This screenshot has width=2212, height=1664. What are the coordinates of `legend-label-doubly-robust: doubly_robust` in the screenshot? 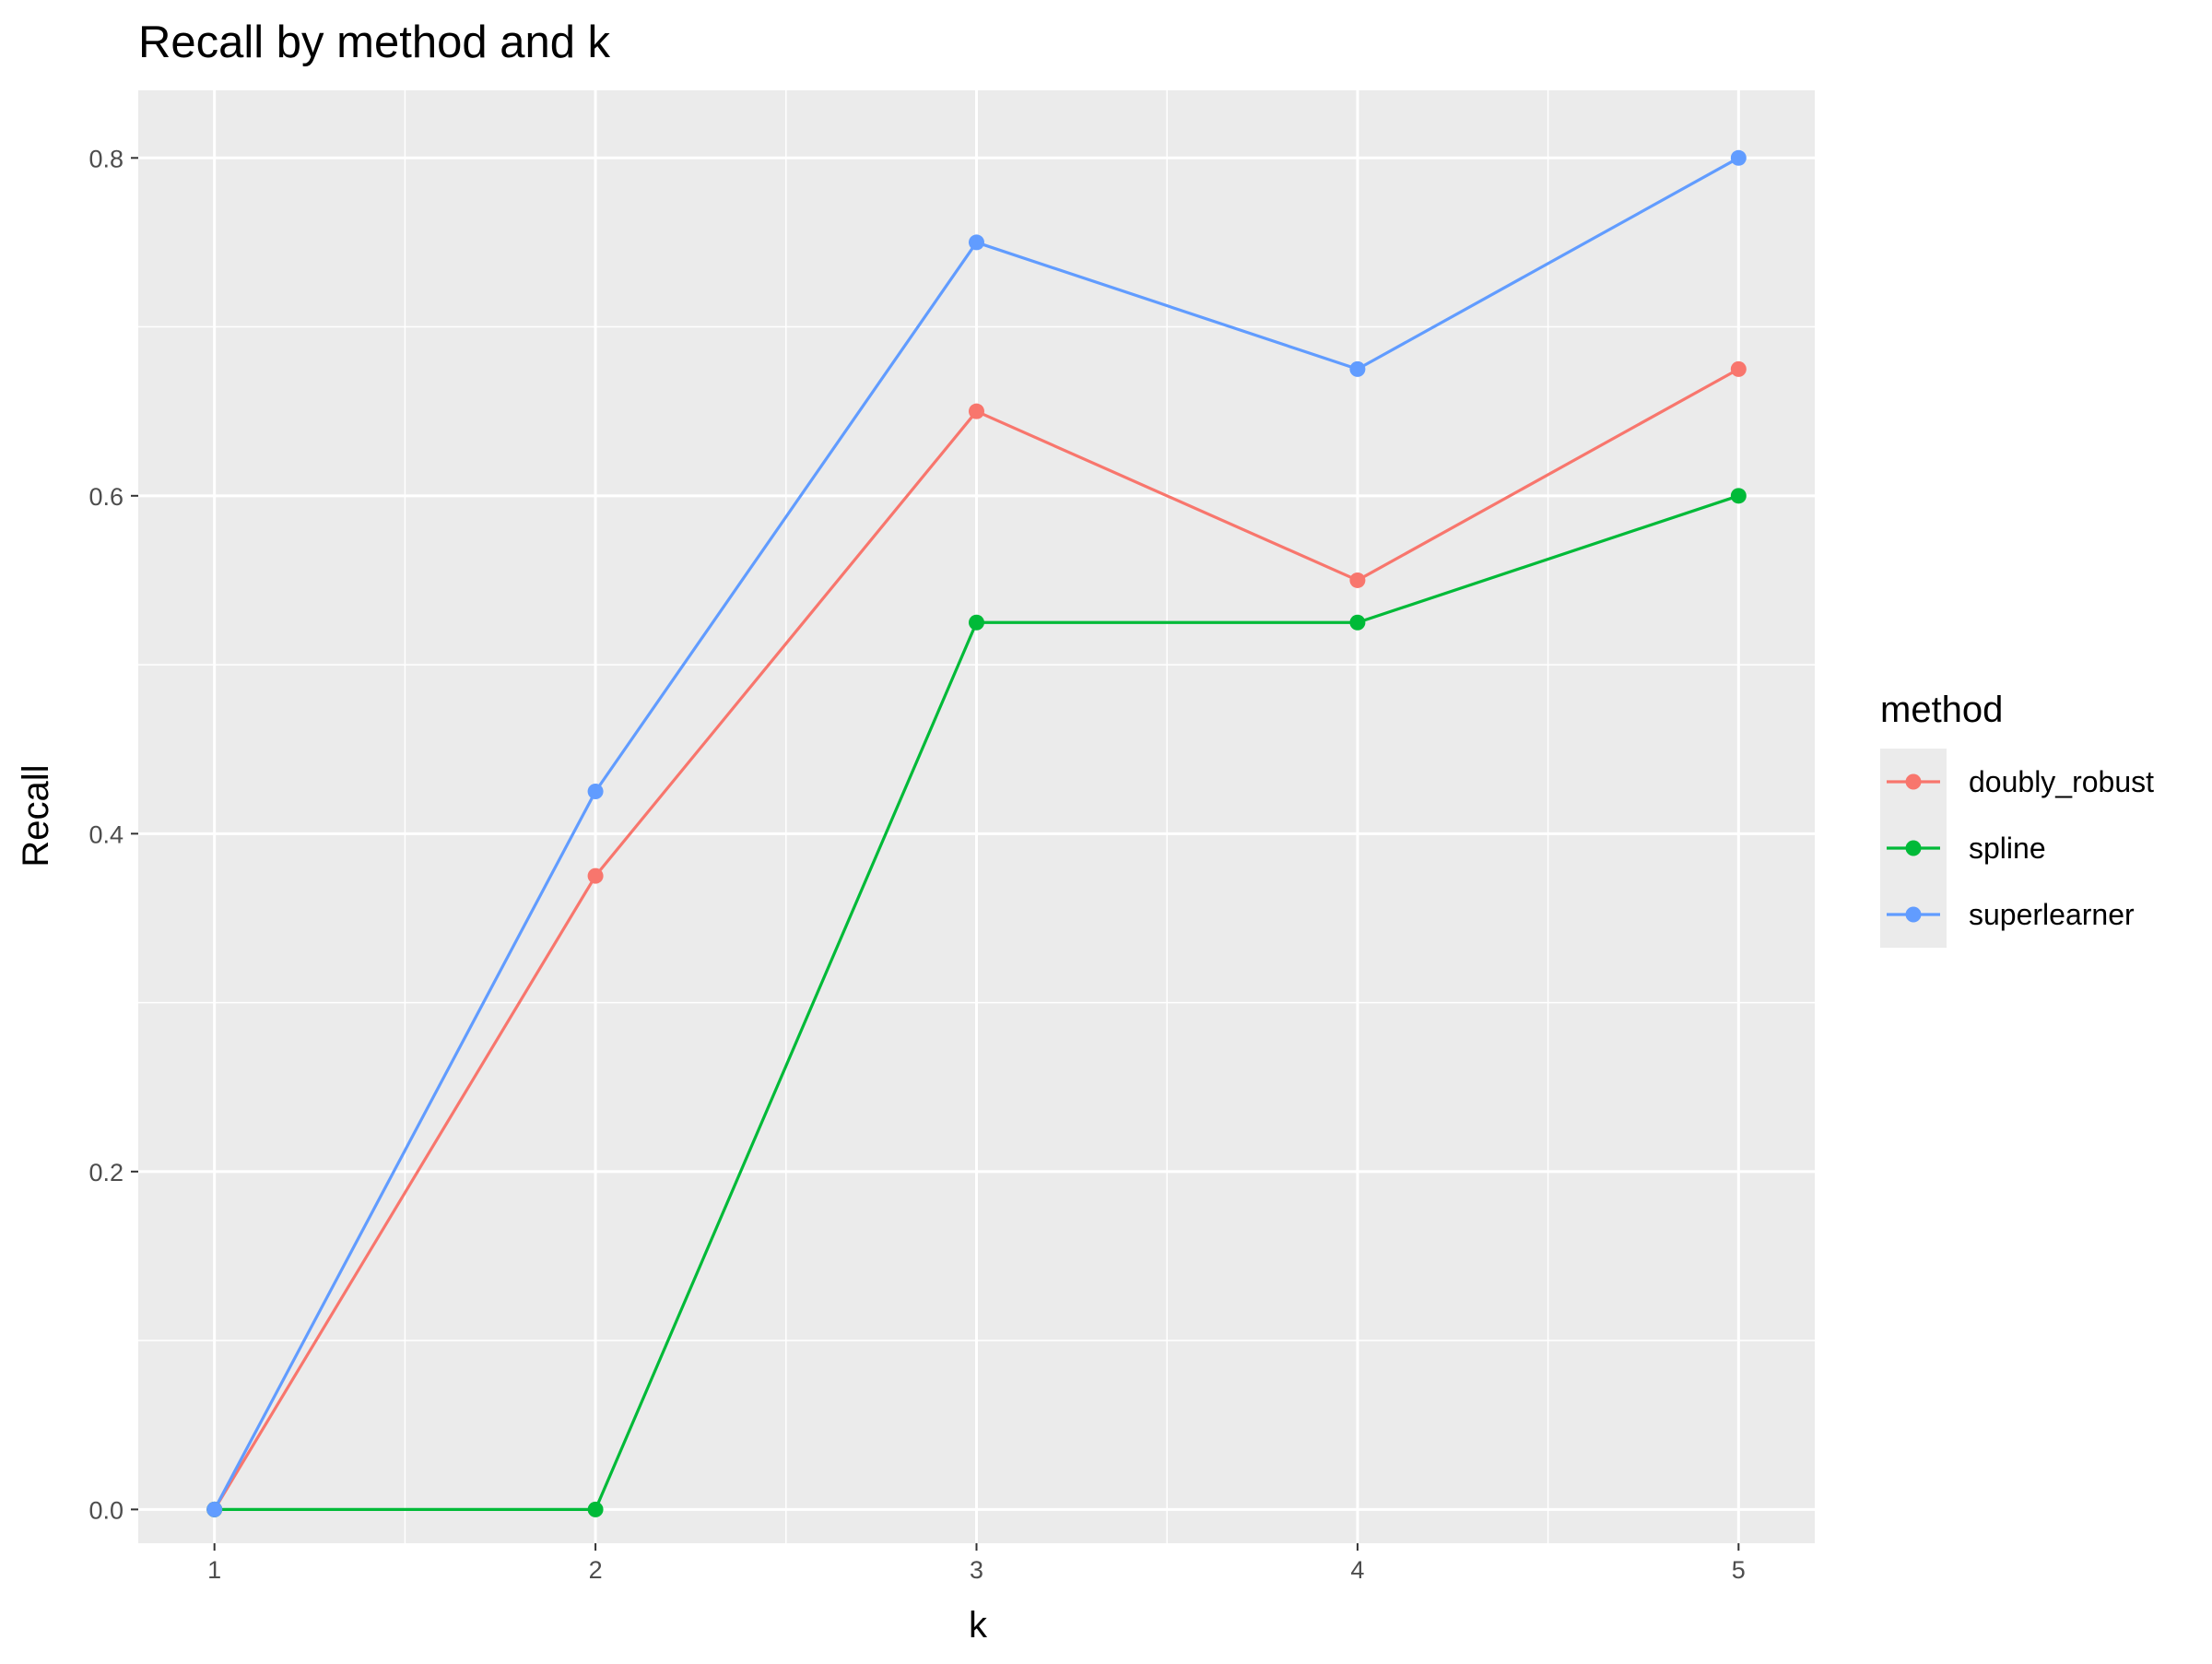 It's located at (2061, 781).